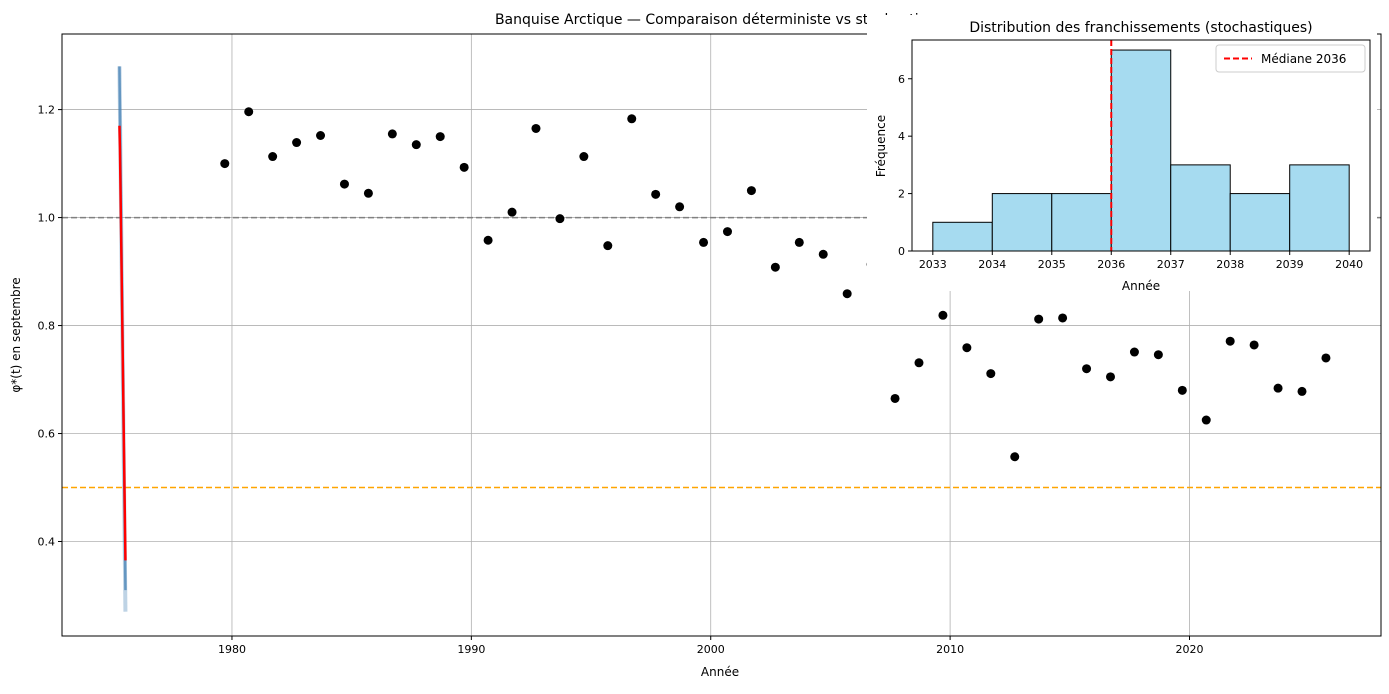 The width and height of the screenshot is (1389, 694). Describe the element at coordinates (992, 264) in the screenshot. I see `inset-x-tick-label: 2034` at that location.